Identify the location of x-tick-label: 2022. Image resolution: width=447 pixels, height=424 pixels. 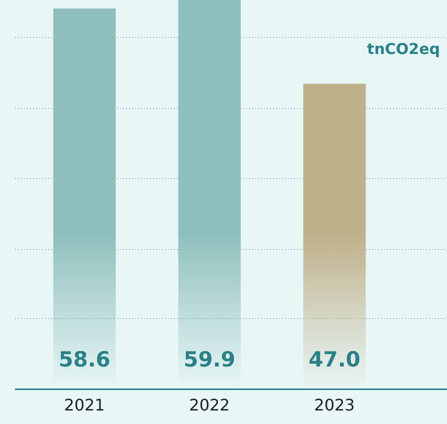
(209, 405).